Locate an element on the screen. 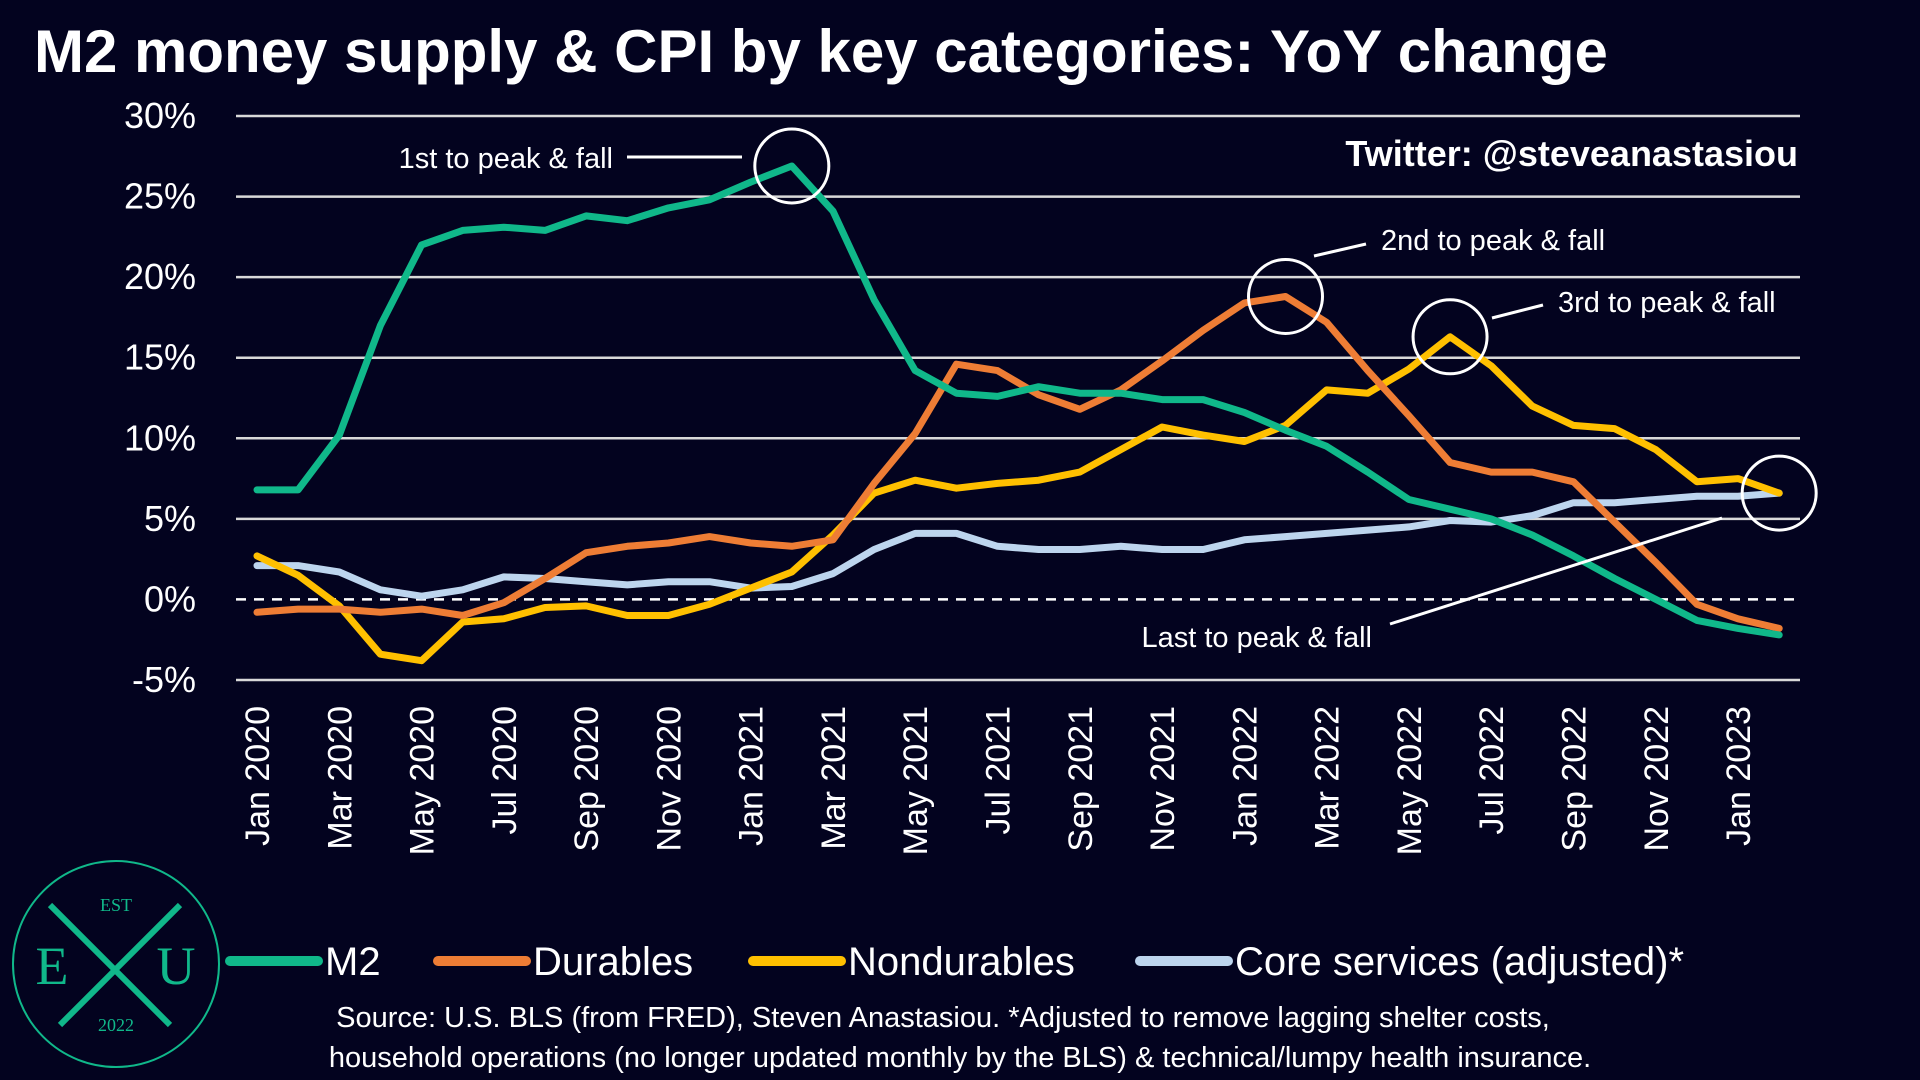 The width and height of the screenshot is (1920, 1080). twitter-handle: Twitter: @steveanastasiou is located at coordinates (1571, 153).